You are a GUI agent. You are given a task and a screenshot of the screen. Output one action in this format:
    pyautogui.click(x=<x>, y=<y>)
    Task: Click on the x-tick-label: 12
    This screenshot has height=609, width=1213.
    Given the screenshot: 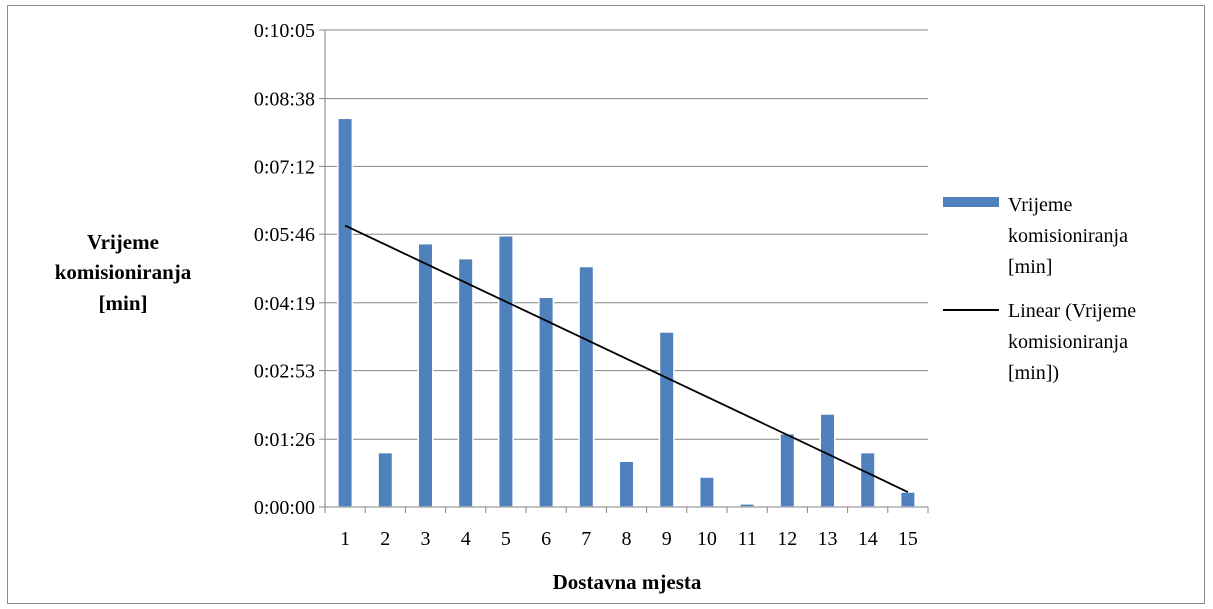 What is the action you would take?
    pyautogui.click(x=787, y=539)
    